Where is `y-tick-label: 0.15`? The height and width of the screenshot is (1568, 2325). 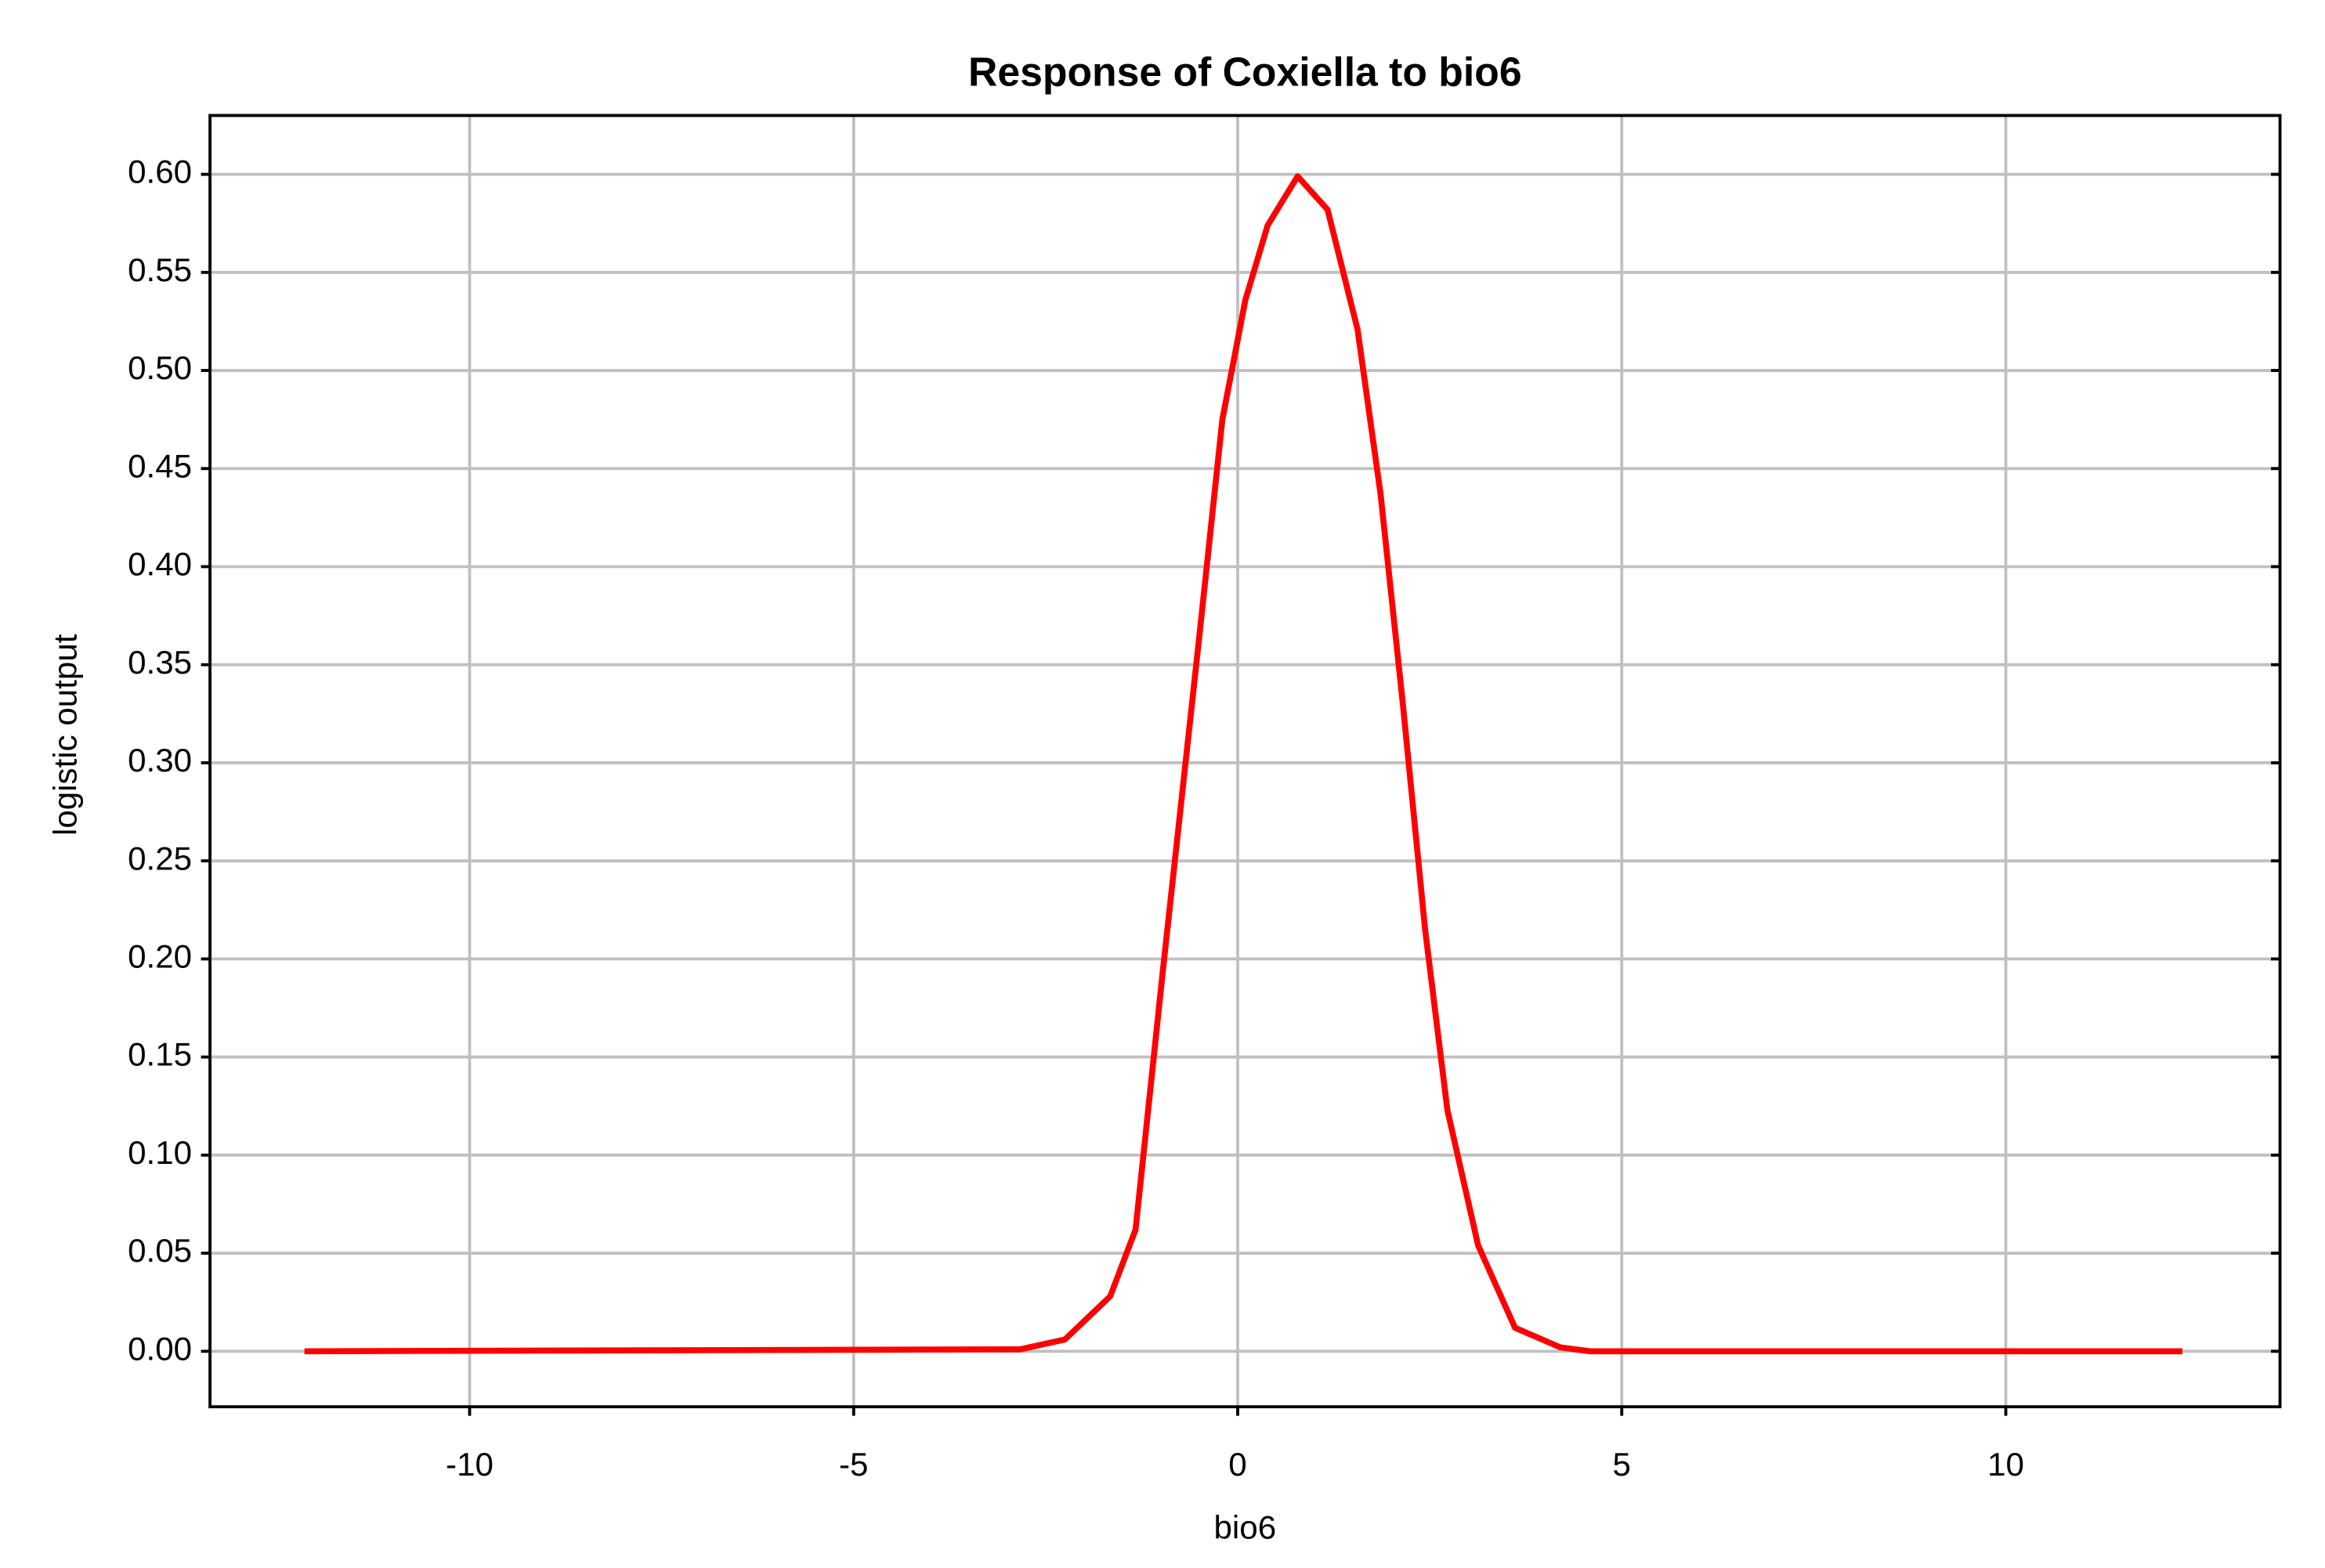
y-tick-label: 0.15 is located at coordinates (160, 1054).